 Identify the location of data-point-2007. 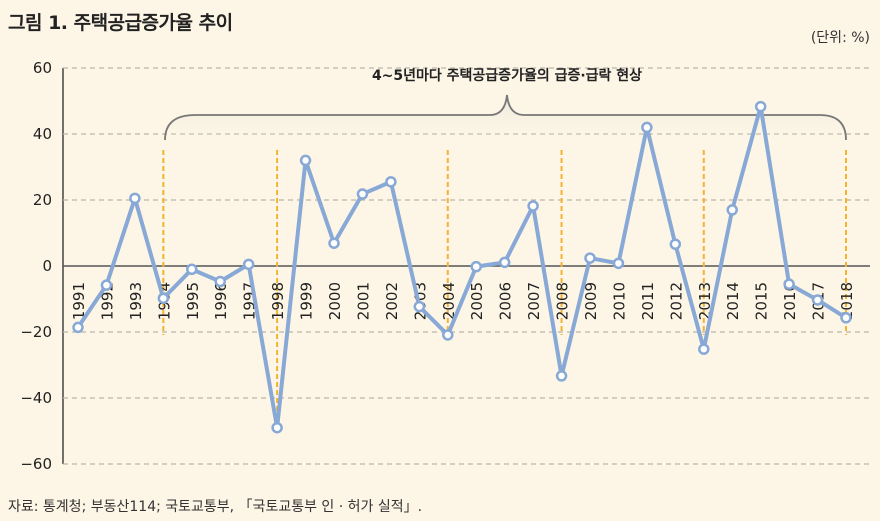
(533, 206).